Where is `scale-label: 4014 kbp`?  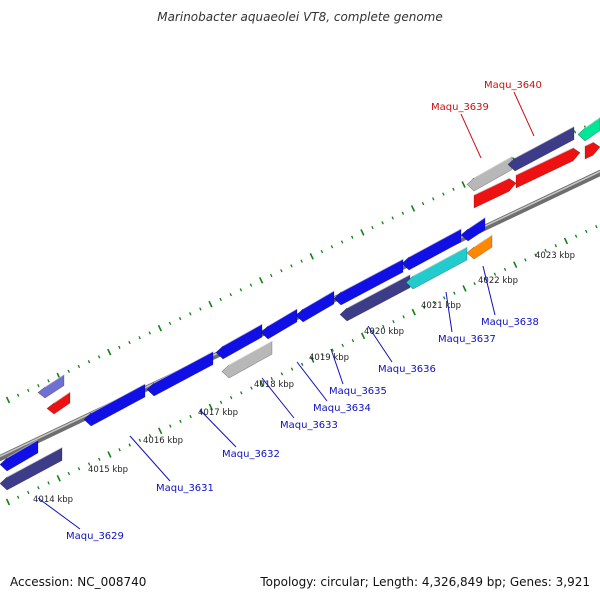 scale-label: 4014 kbp is located at coordinates (53, 500).